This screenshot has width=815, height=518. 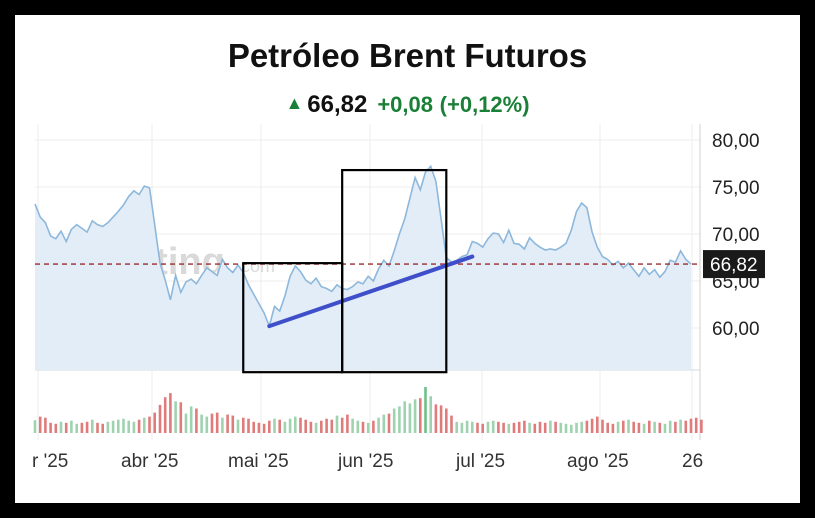 I want to click on y-tick-label: 70,00, so click(x=736, y=235).